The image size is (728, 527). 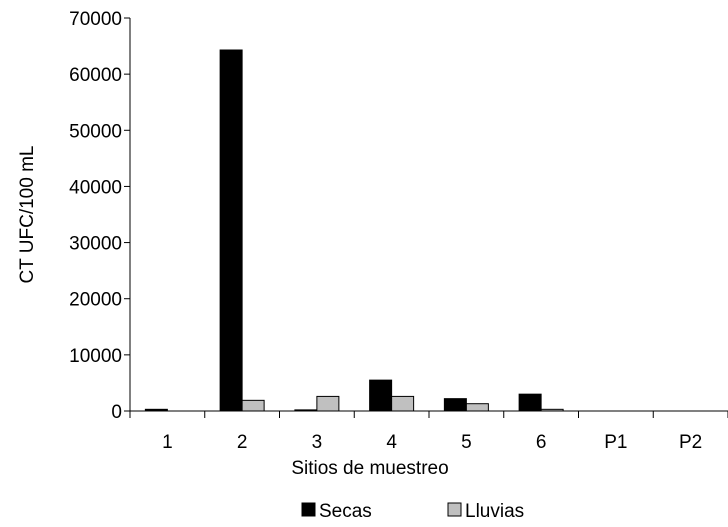 I want to click on legend-label-lluvias: Lluvias, so click(x=494, y=511).